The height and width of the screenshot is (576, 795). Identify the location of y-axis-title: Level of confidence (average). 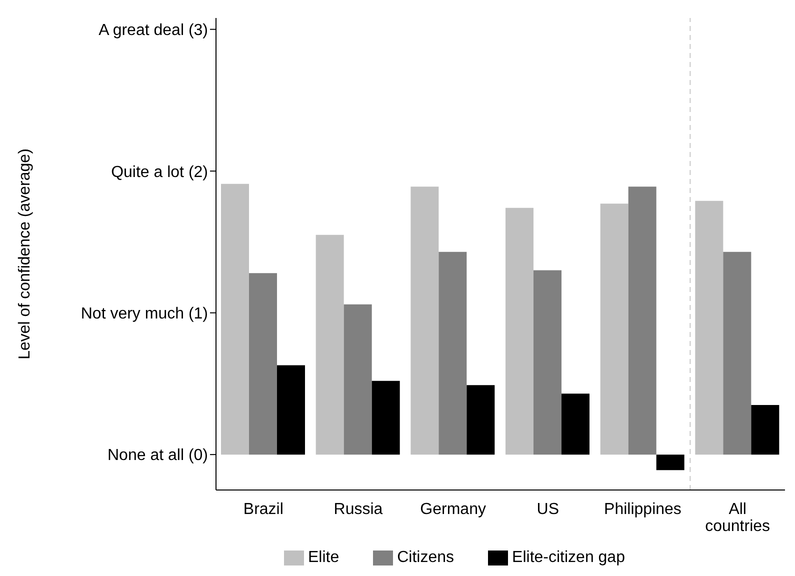
(25, 254).